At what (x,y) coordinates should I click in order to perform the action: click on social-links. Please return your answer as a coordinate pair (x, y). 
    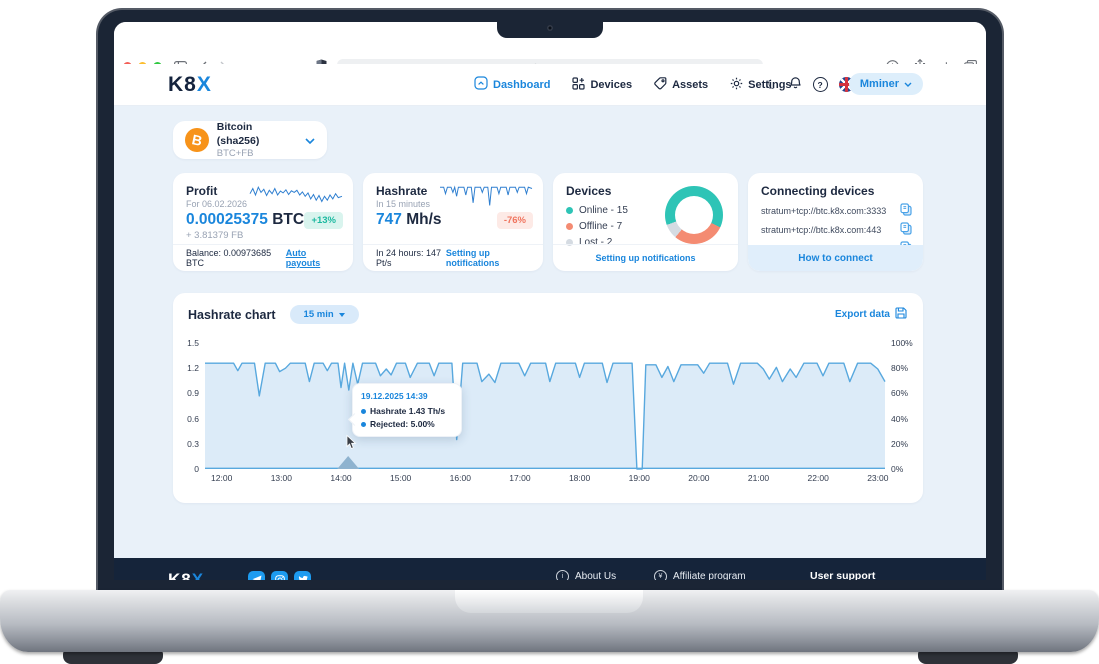
    Looking at the image, I should click on (279, 575).